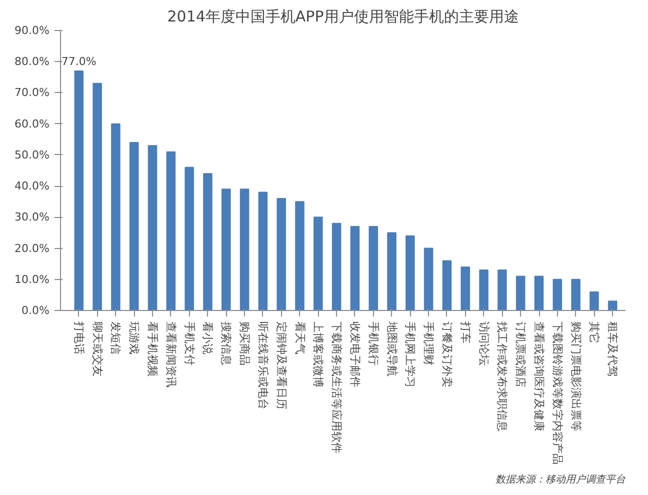  What do you see at coordinates (429, 344) in the screenshot?
I see `x-tick-label: 手机理财` at bounding box center [429, 344].